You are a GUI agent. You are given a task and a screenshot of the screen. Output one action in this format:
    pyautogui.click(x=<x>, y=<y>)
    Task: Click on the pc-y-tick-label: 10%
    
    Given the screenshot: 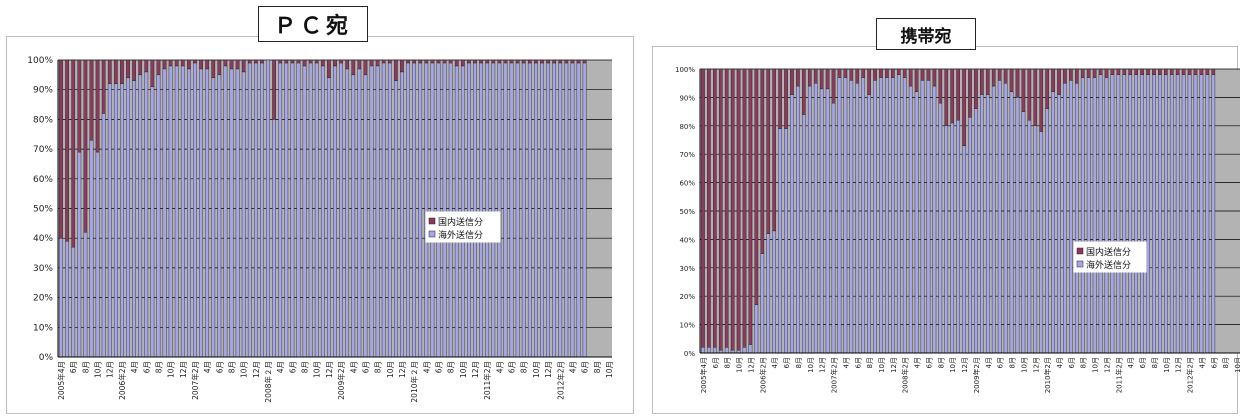 What is the action you would take?
    pyautogui.click(x=43, y=328)
    